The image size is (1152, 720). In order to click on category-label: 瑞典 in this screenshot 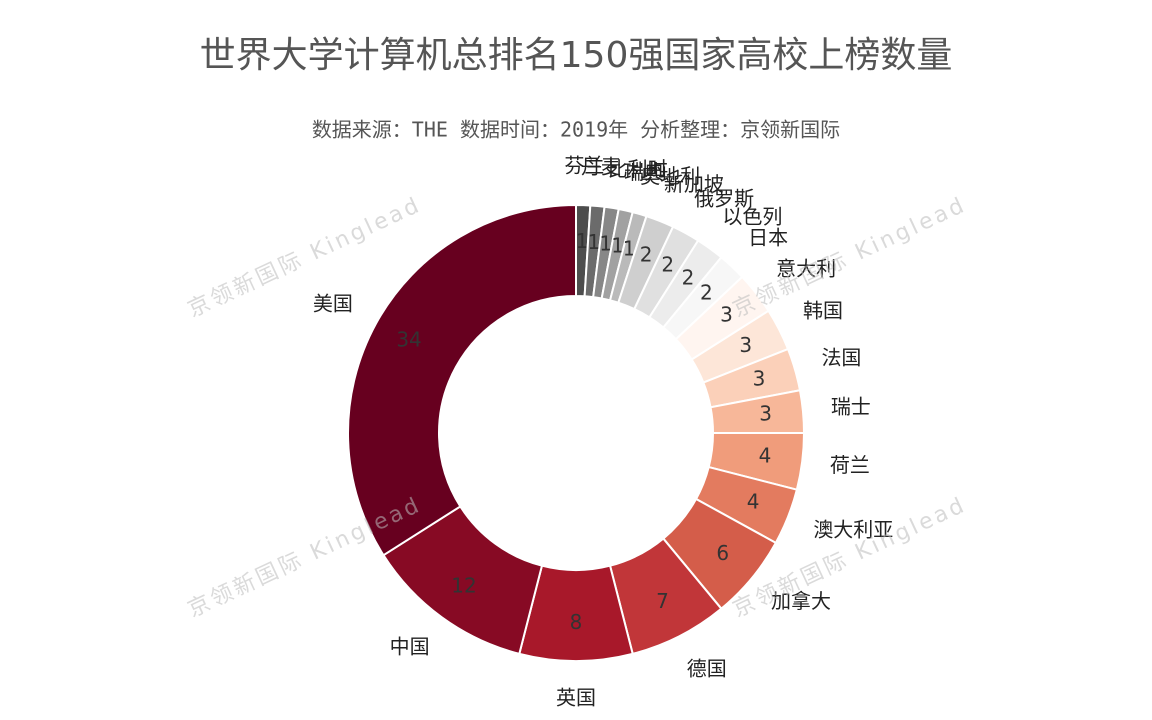, I will do `click(644, 172)`.